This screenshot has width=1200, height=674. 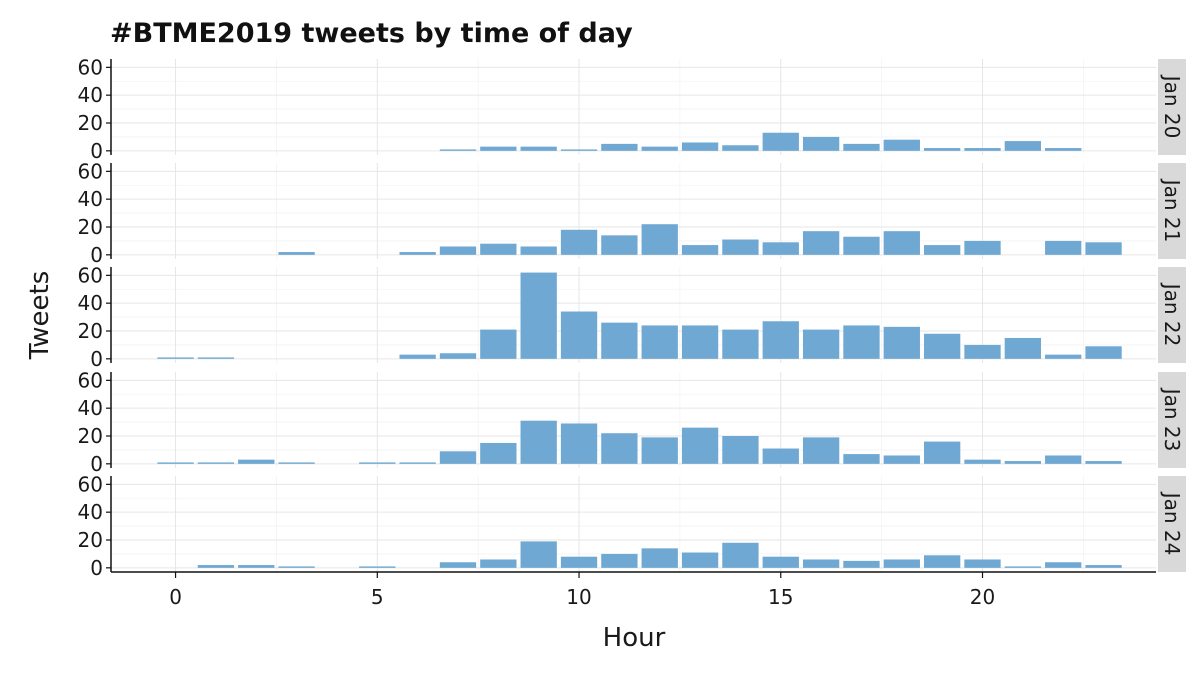 What do you see at coordinates (1172, 106) in the screenshot?
I see `facet-label: Jan 20` at bounding box center [1172, 106].